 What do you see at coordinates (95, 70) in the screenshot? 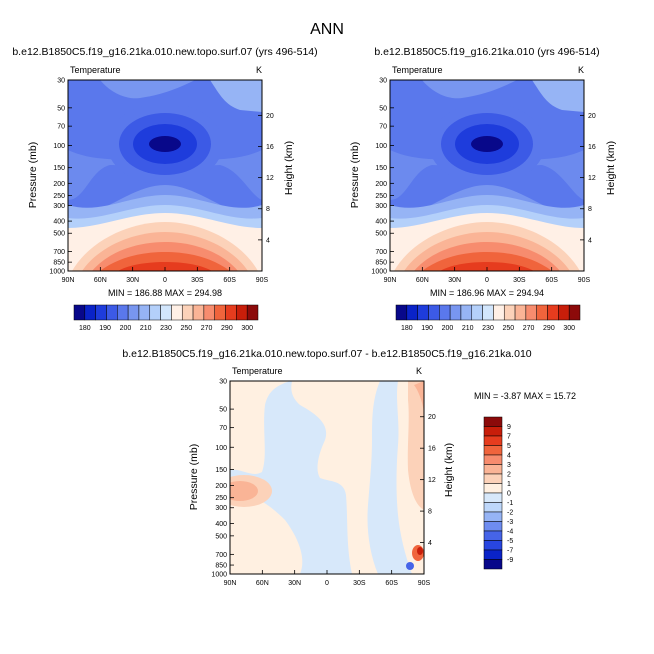
I see `panel-1-variable: Temperature` at bounding box center [95, 70].